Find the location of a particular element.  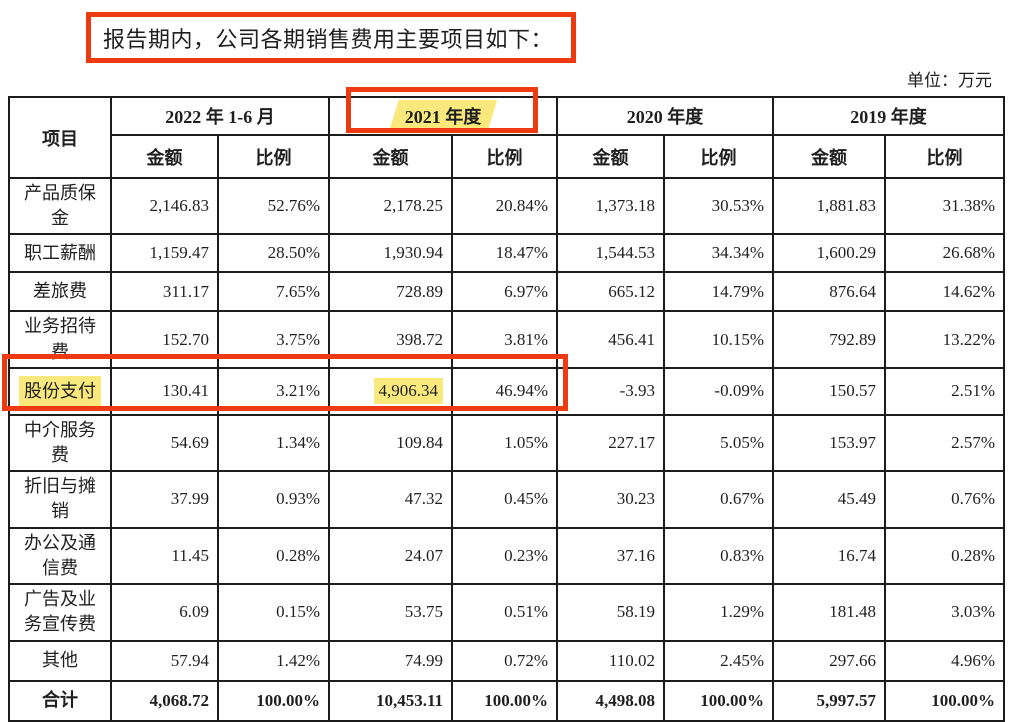

ratio-cell: 28.50% is located at coordinates (273, 253).